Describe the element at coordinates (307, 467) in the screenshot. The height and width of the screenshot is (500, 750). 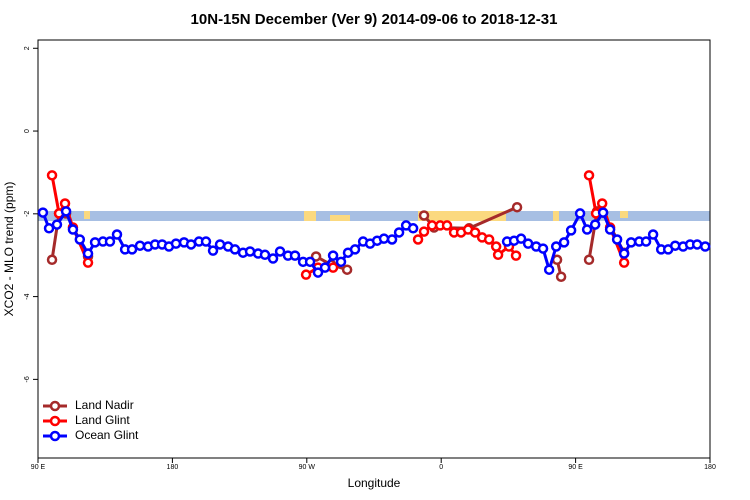
I see `x-tick-label: 90 W` at that location.